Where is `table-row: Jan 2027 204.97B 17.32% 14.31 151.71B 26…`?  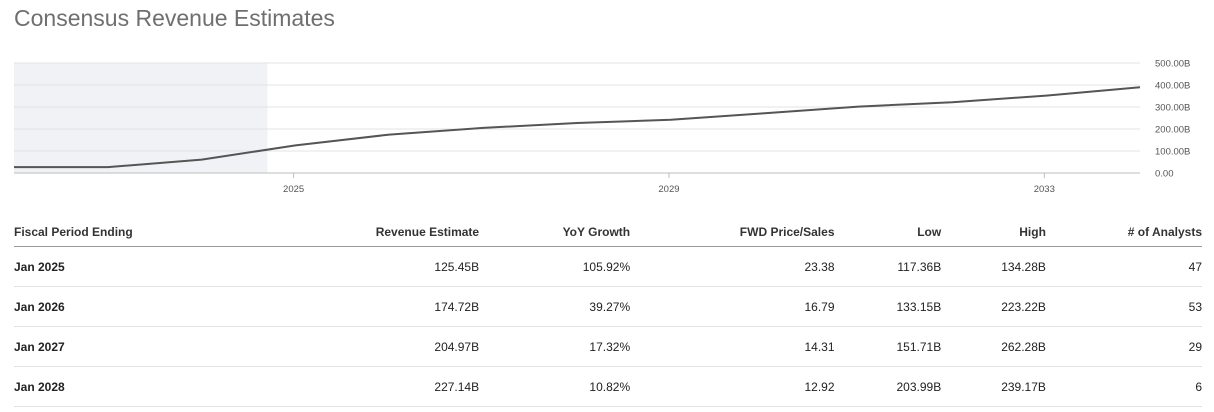
table-row: Jan 2027 204.97B 17.32% 14.31 151.71B 26… is located at coordinates (608, 346).